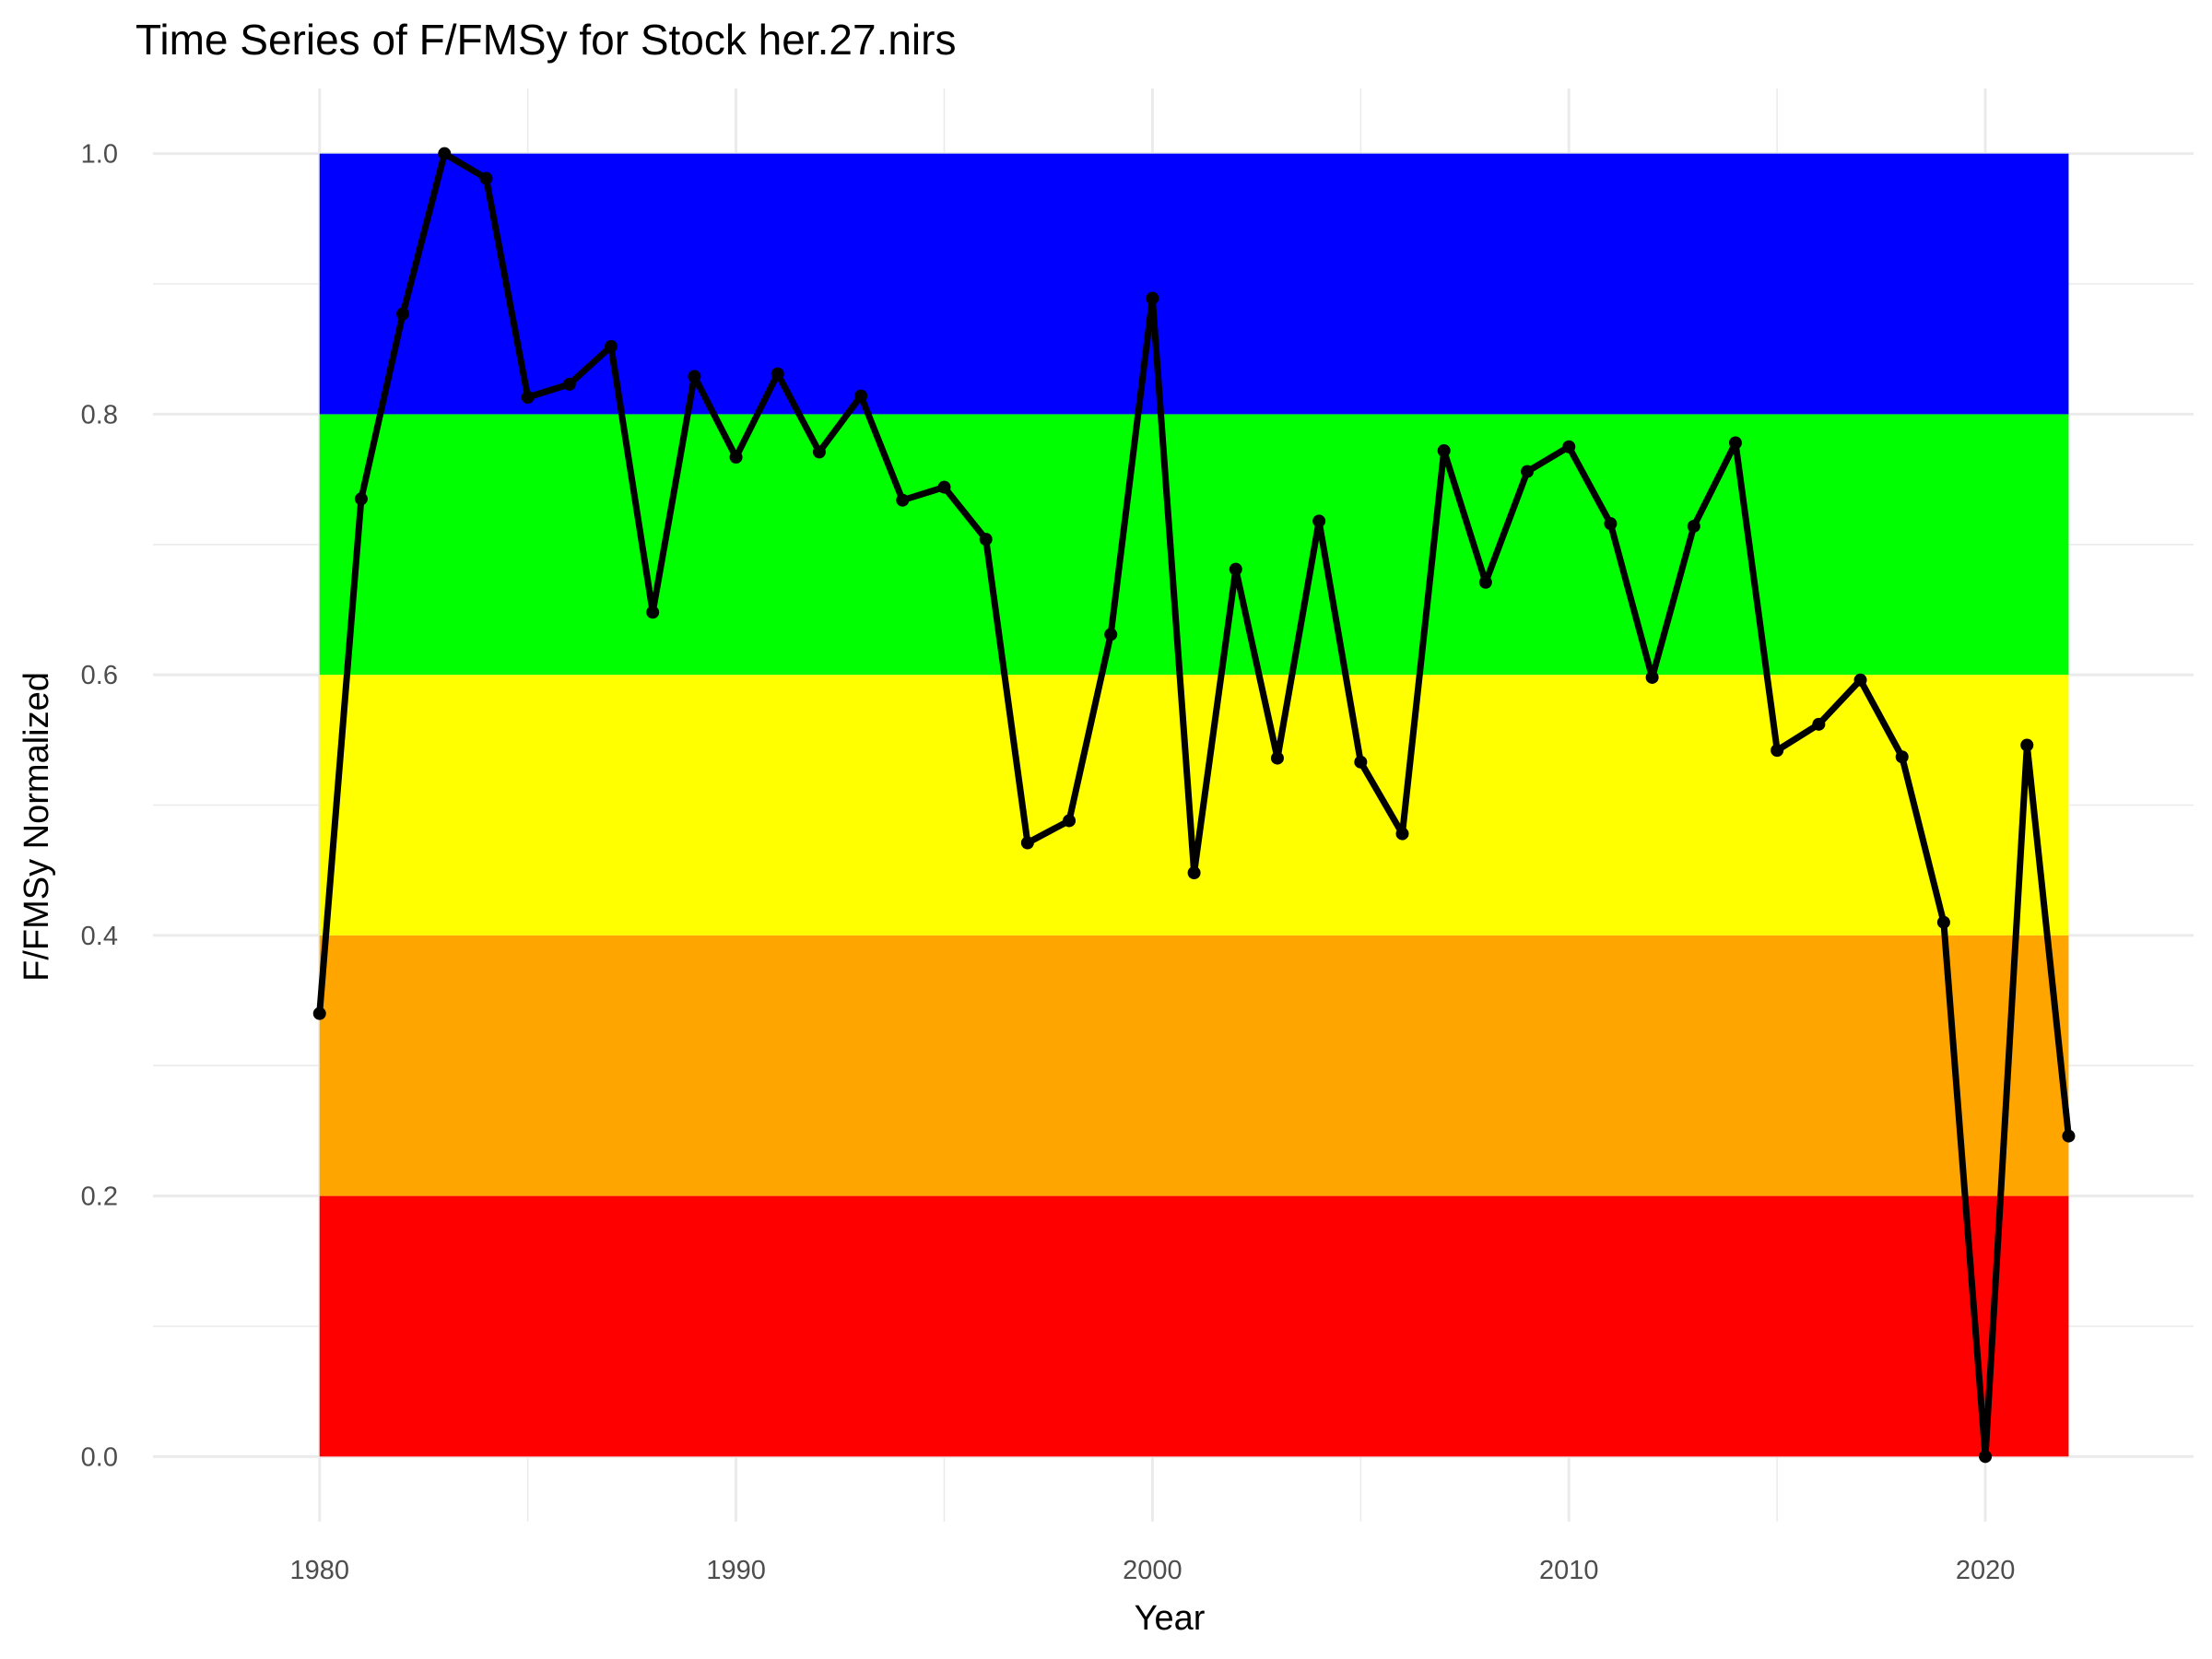 The image size is (2212, 1659). What do you see at coordinates (37, 827) in the screenshot?
I see `y-axis-title: F/FMSy Normalized` at bounding box center [37, 827].